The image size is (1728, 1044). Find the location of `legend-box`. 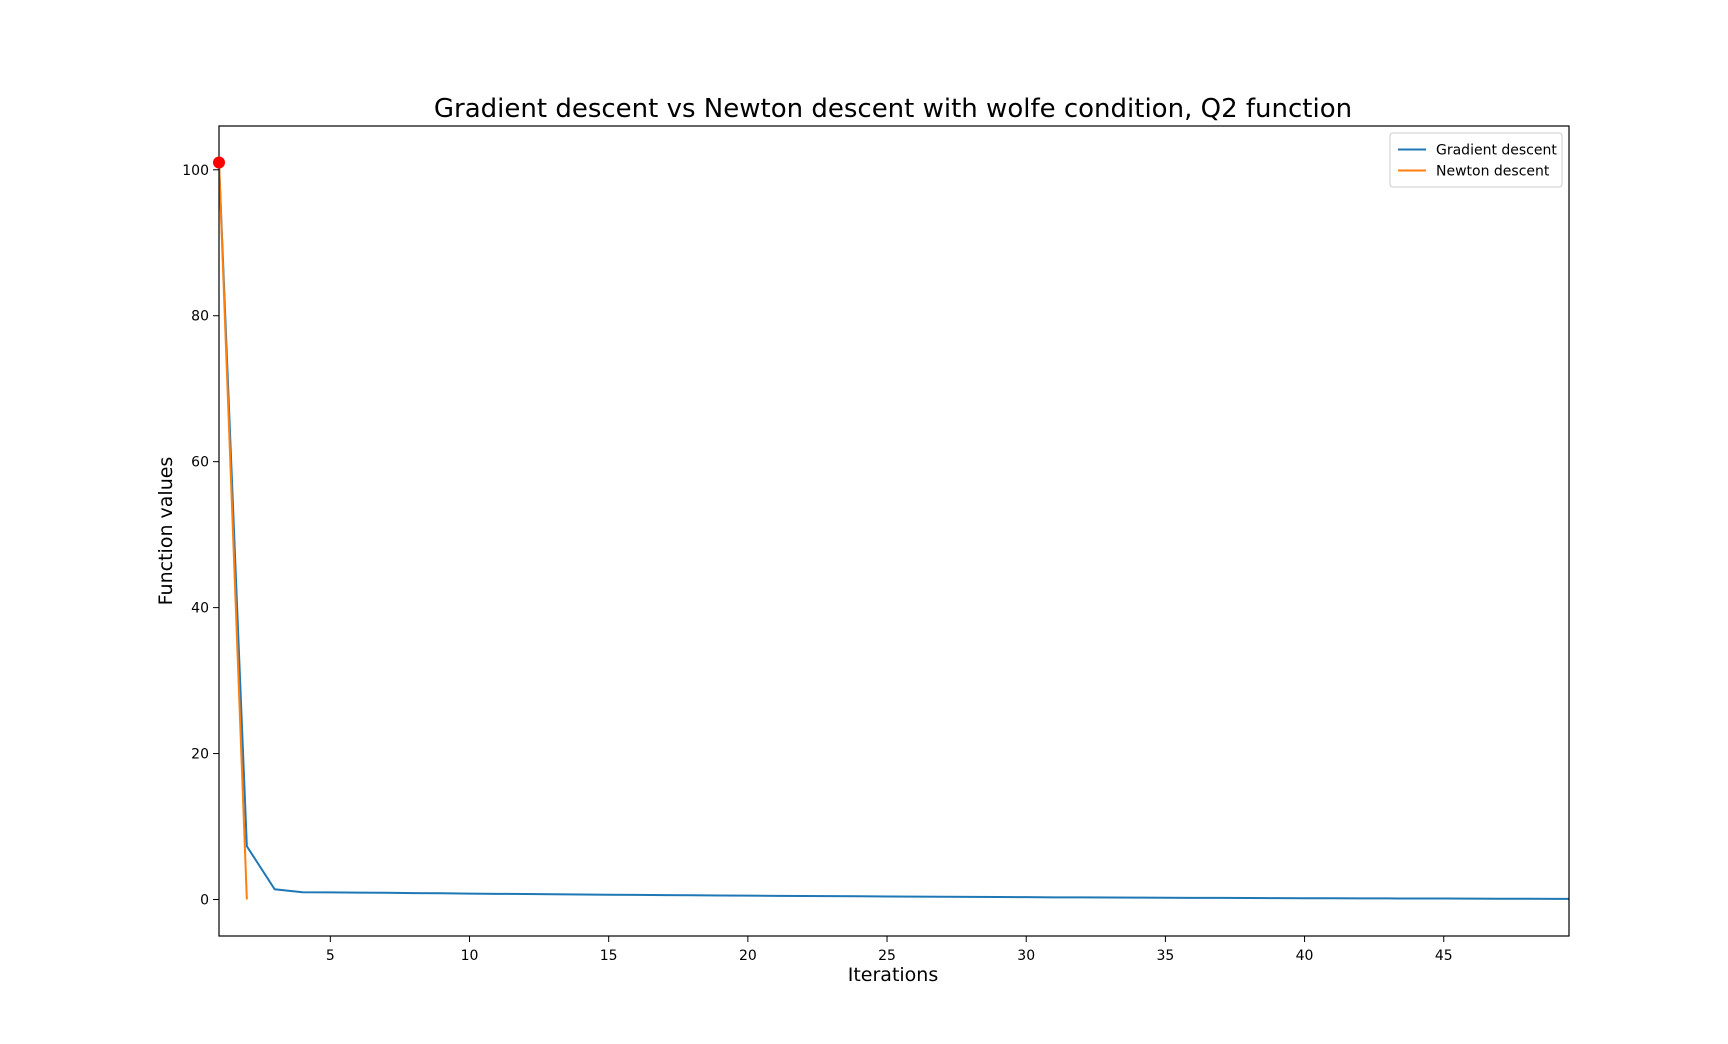

legend-box is located at coordinates (1476, 160).